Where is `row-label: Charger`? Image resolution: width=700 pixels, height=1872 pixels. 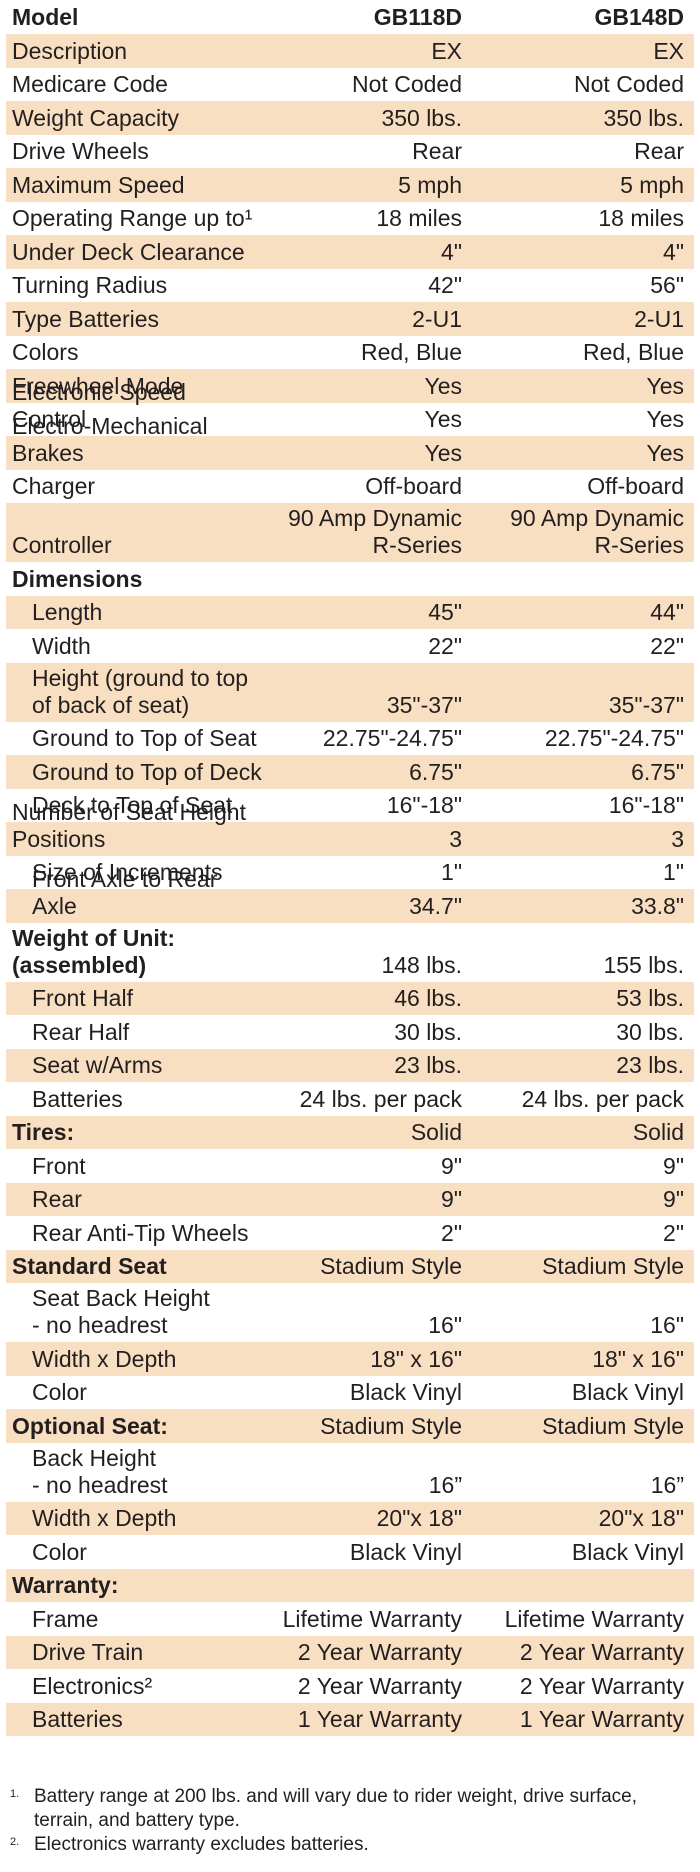
row-label: Charger is located at coordinates (54, 486).